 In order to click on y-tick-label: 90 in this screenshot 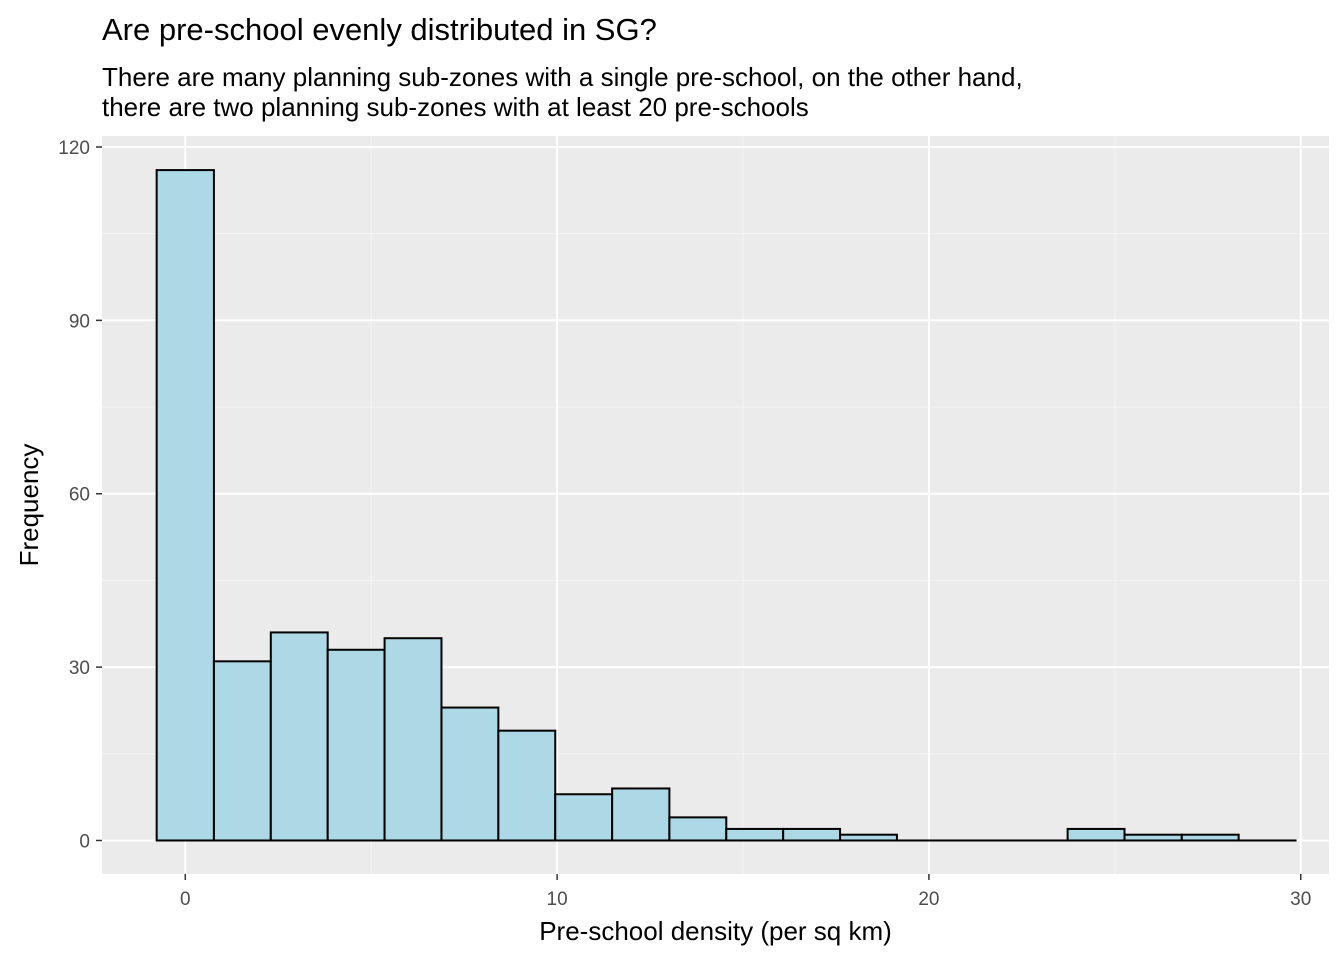, I will do `click(79, 321)`.